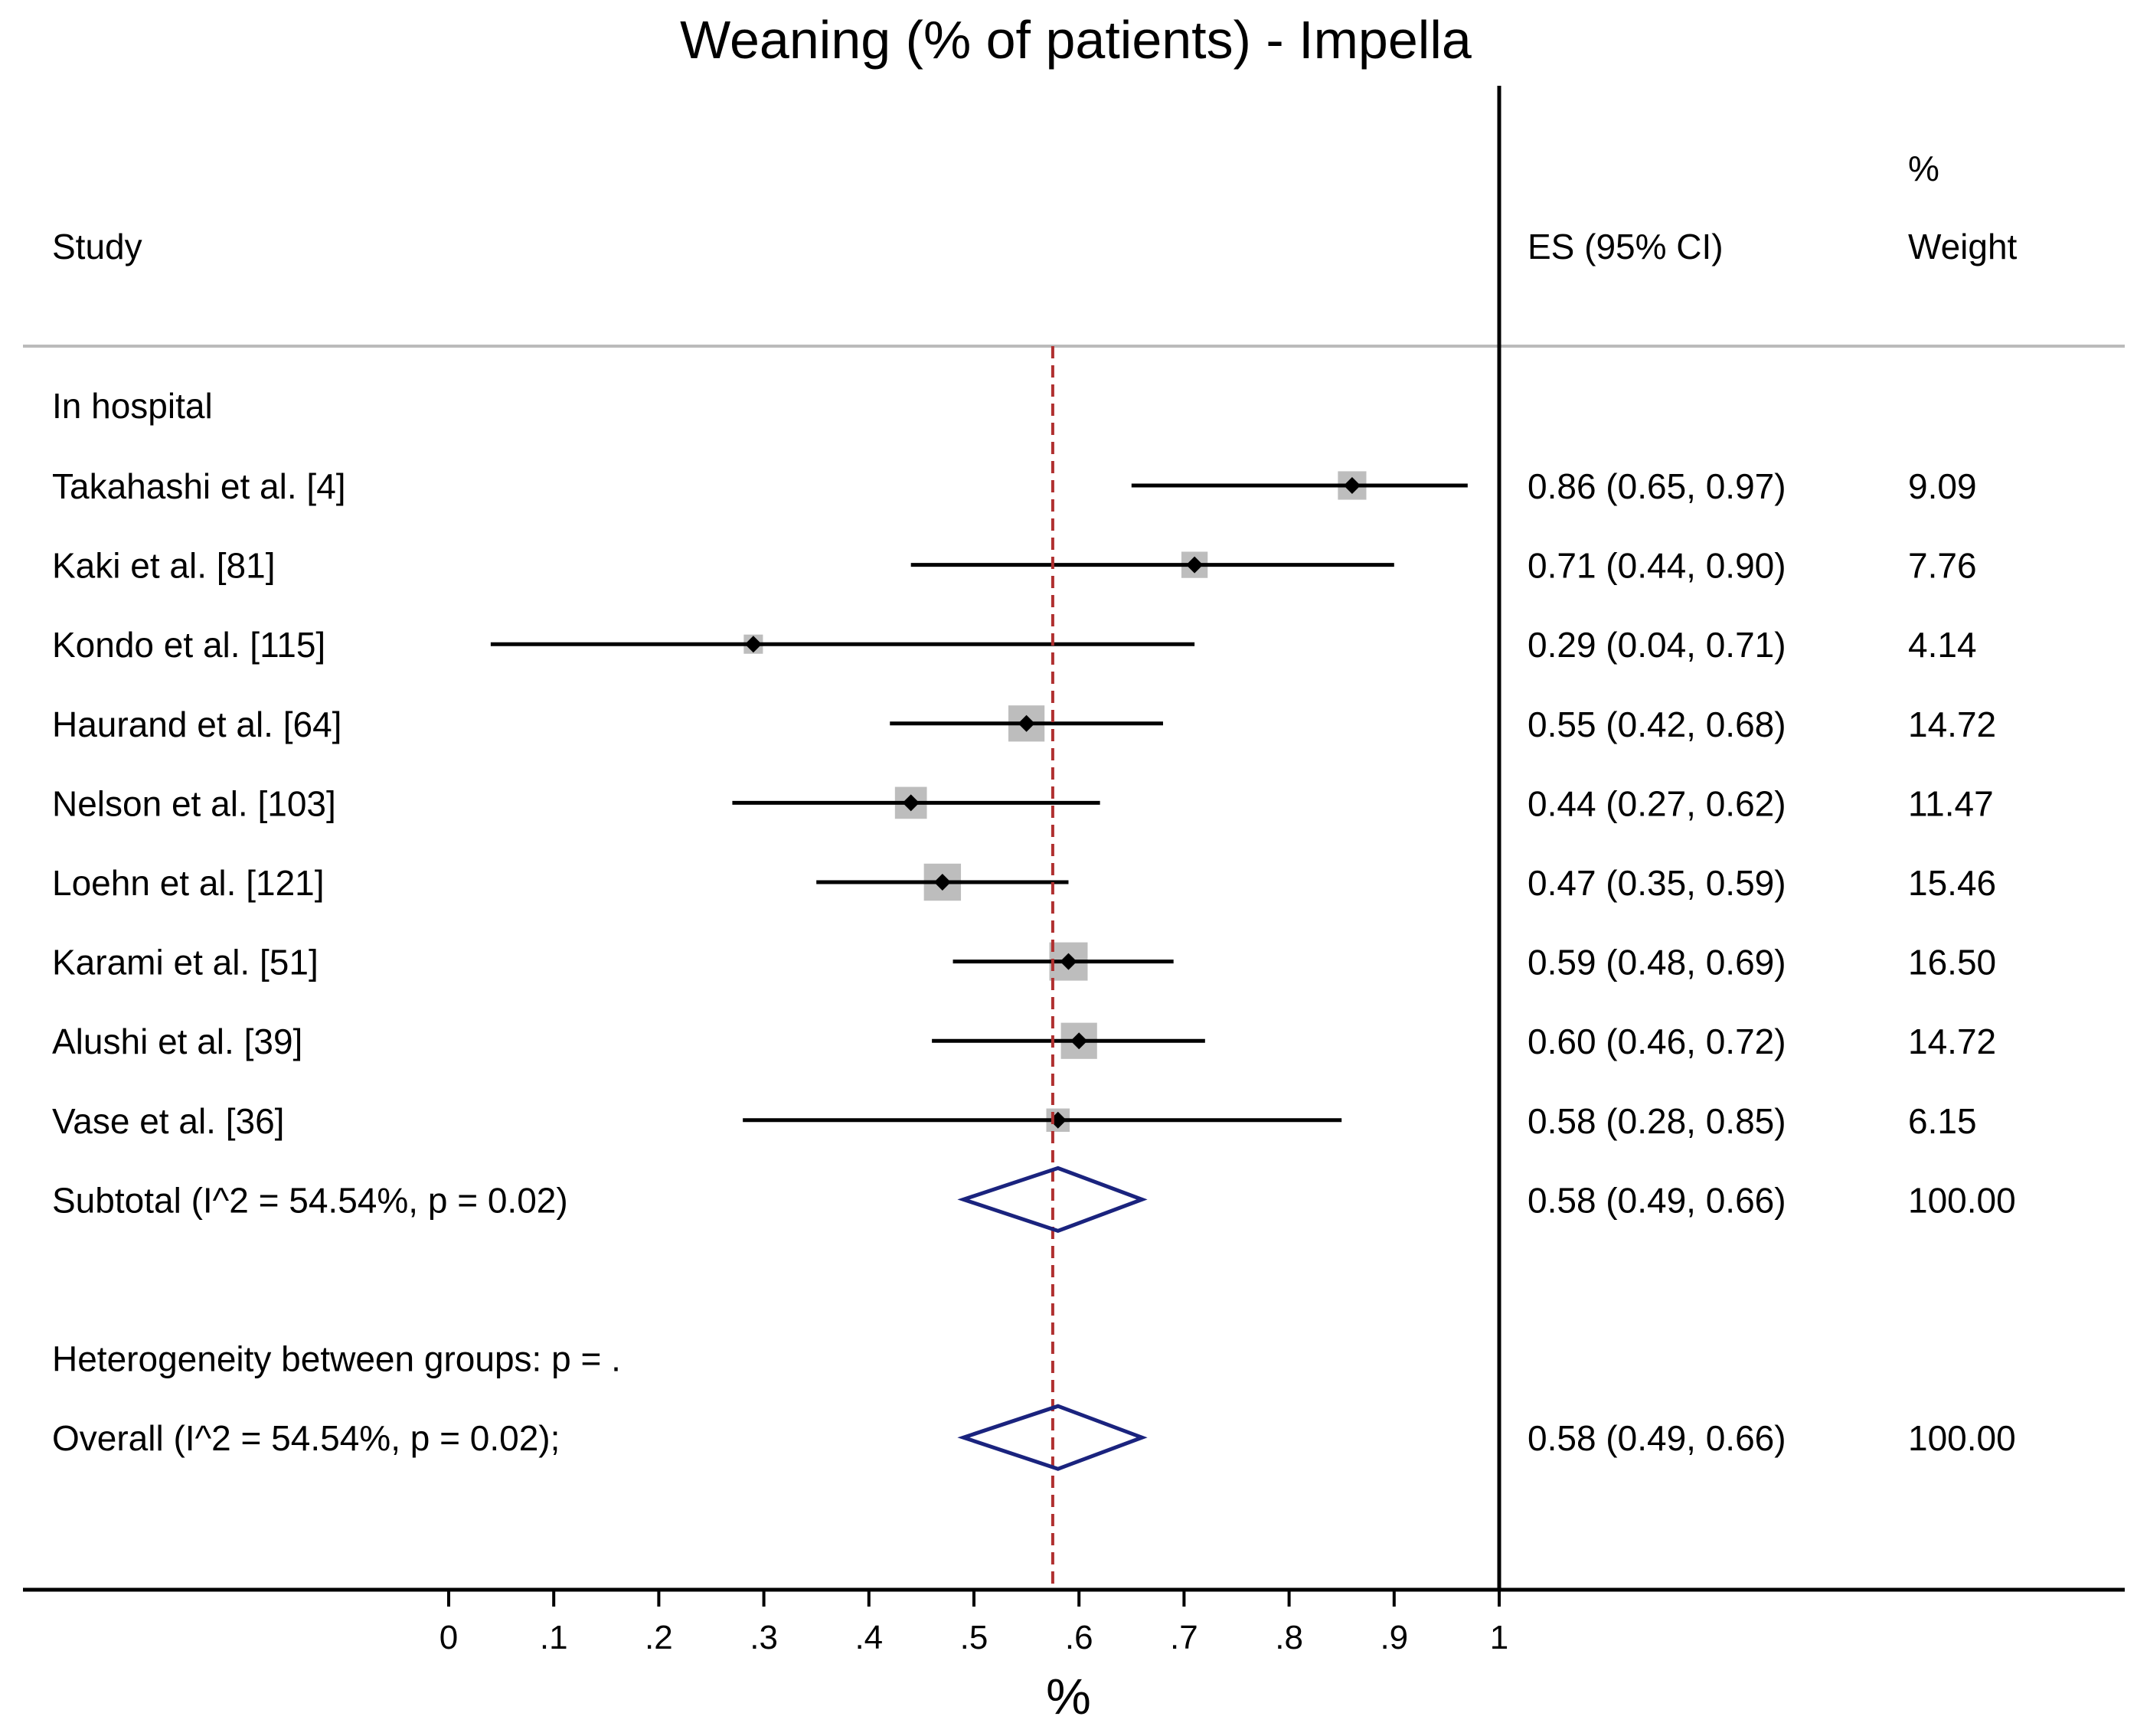 This screenshot has width=2137, height=1736. Describe the element at coordinates (1923, 168) in the screenshot. I see `header-weight-pct: %` at that location.